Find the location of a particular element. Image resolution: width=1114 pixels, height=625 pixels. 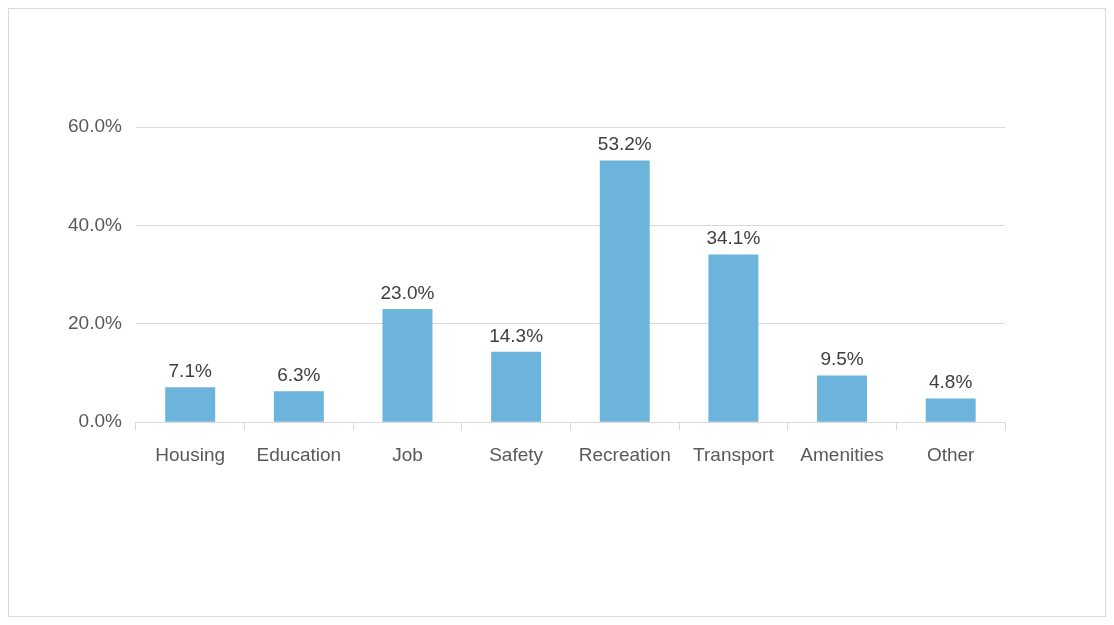

data-label: 34.1% is located at coordinates (733, 238).